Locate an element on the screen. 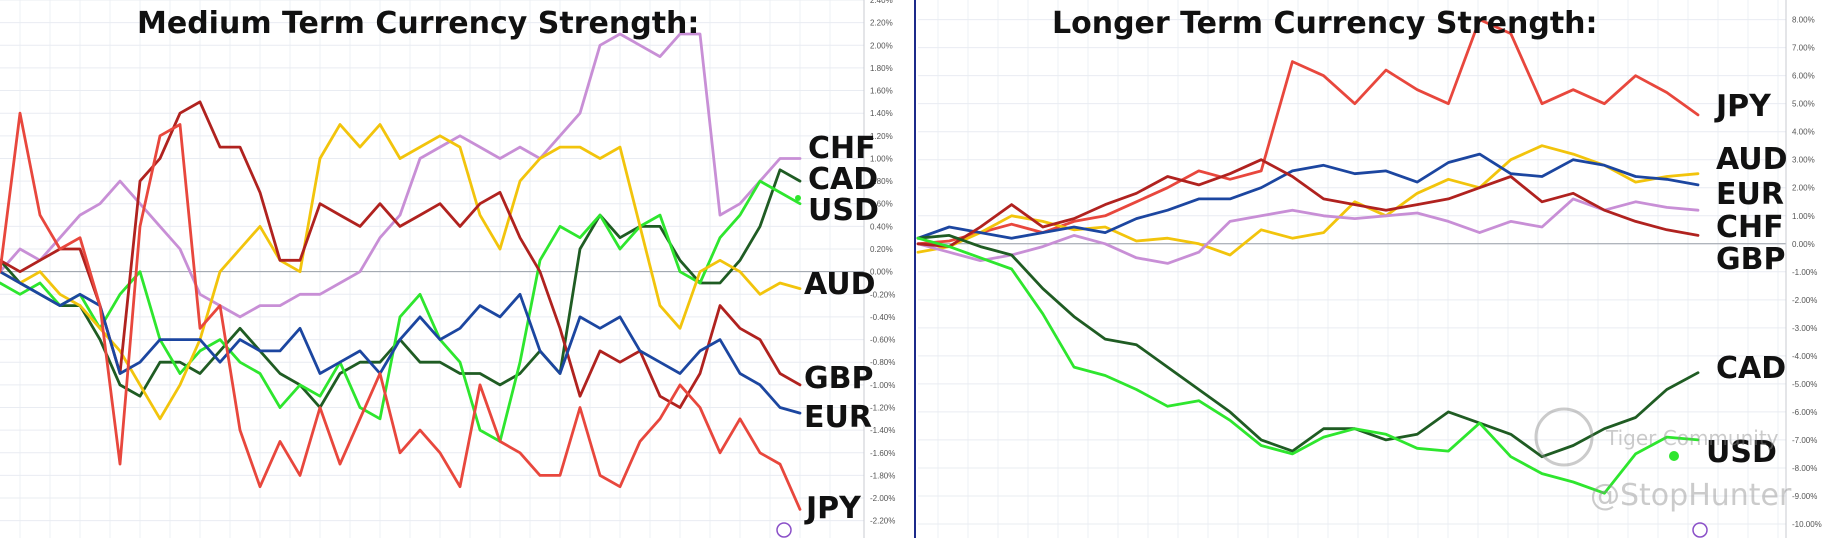  y-tick-label: -0.40% is located at coordinates (882, 317).